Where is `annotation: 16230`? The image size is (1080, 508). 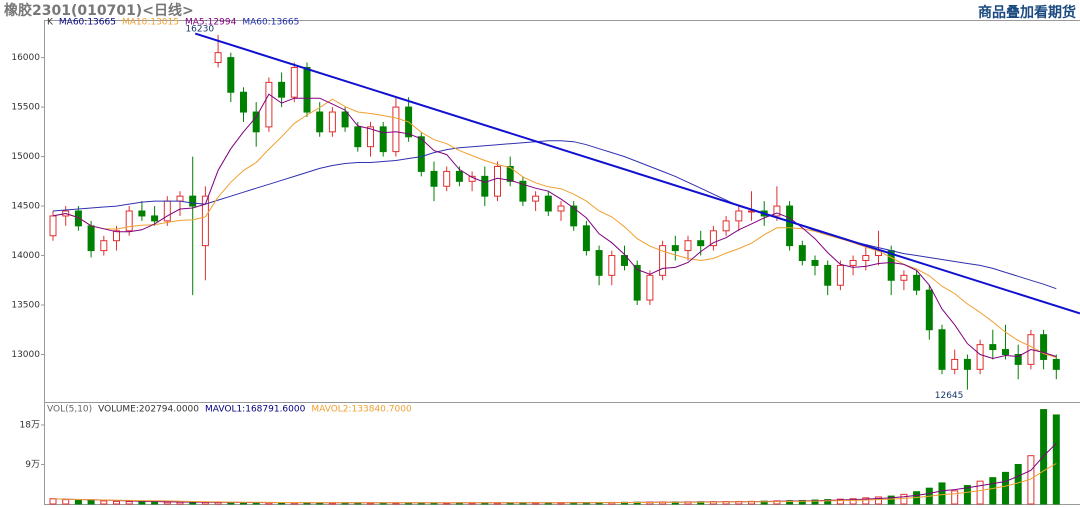 annotation: 16230 is located at coordinates (199, 29).